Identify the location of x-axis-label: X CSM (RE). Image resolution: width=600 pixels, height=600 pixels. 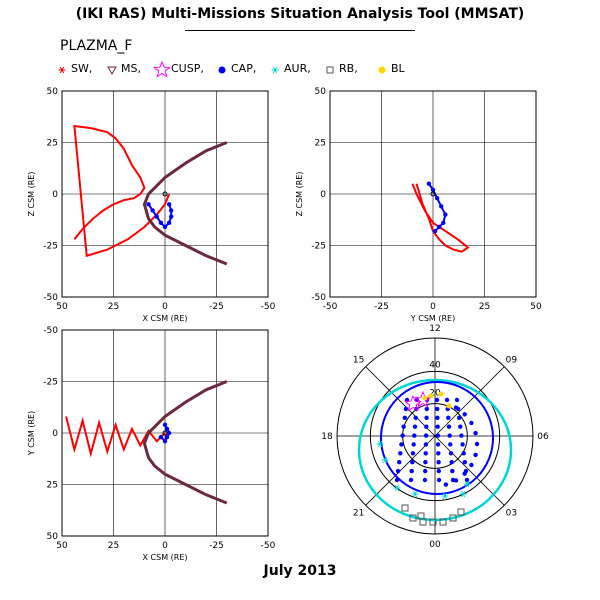
(165, 318).